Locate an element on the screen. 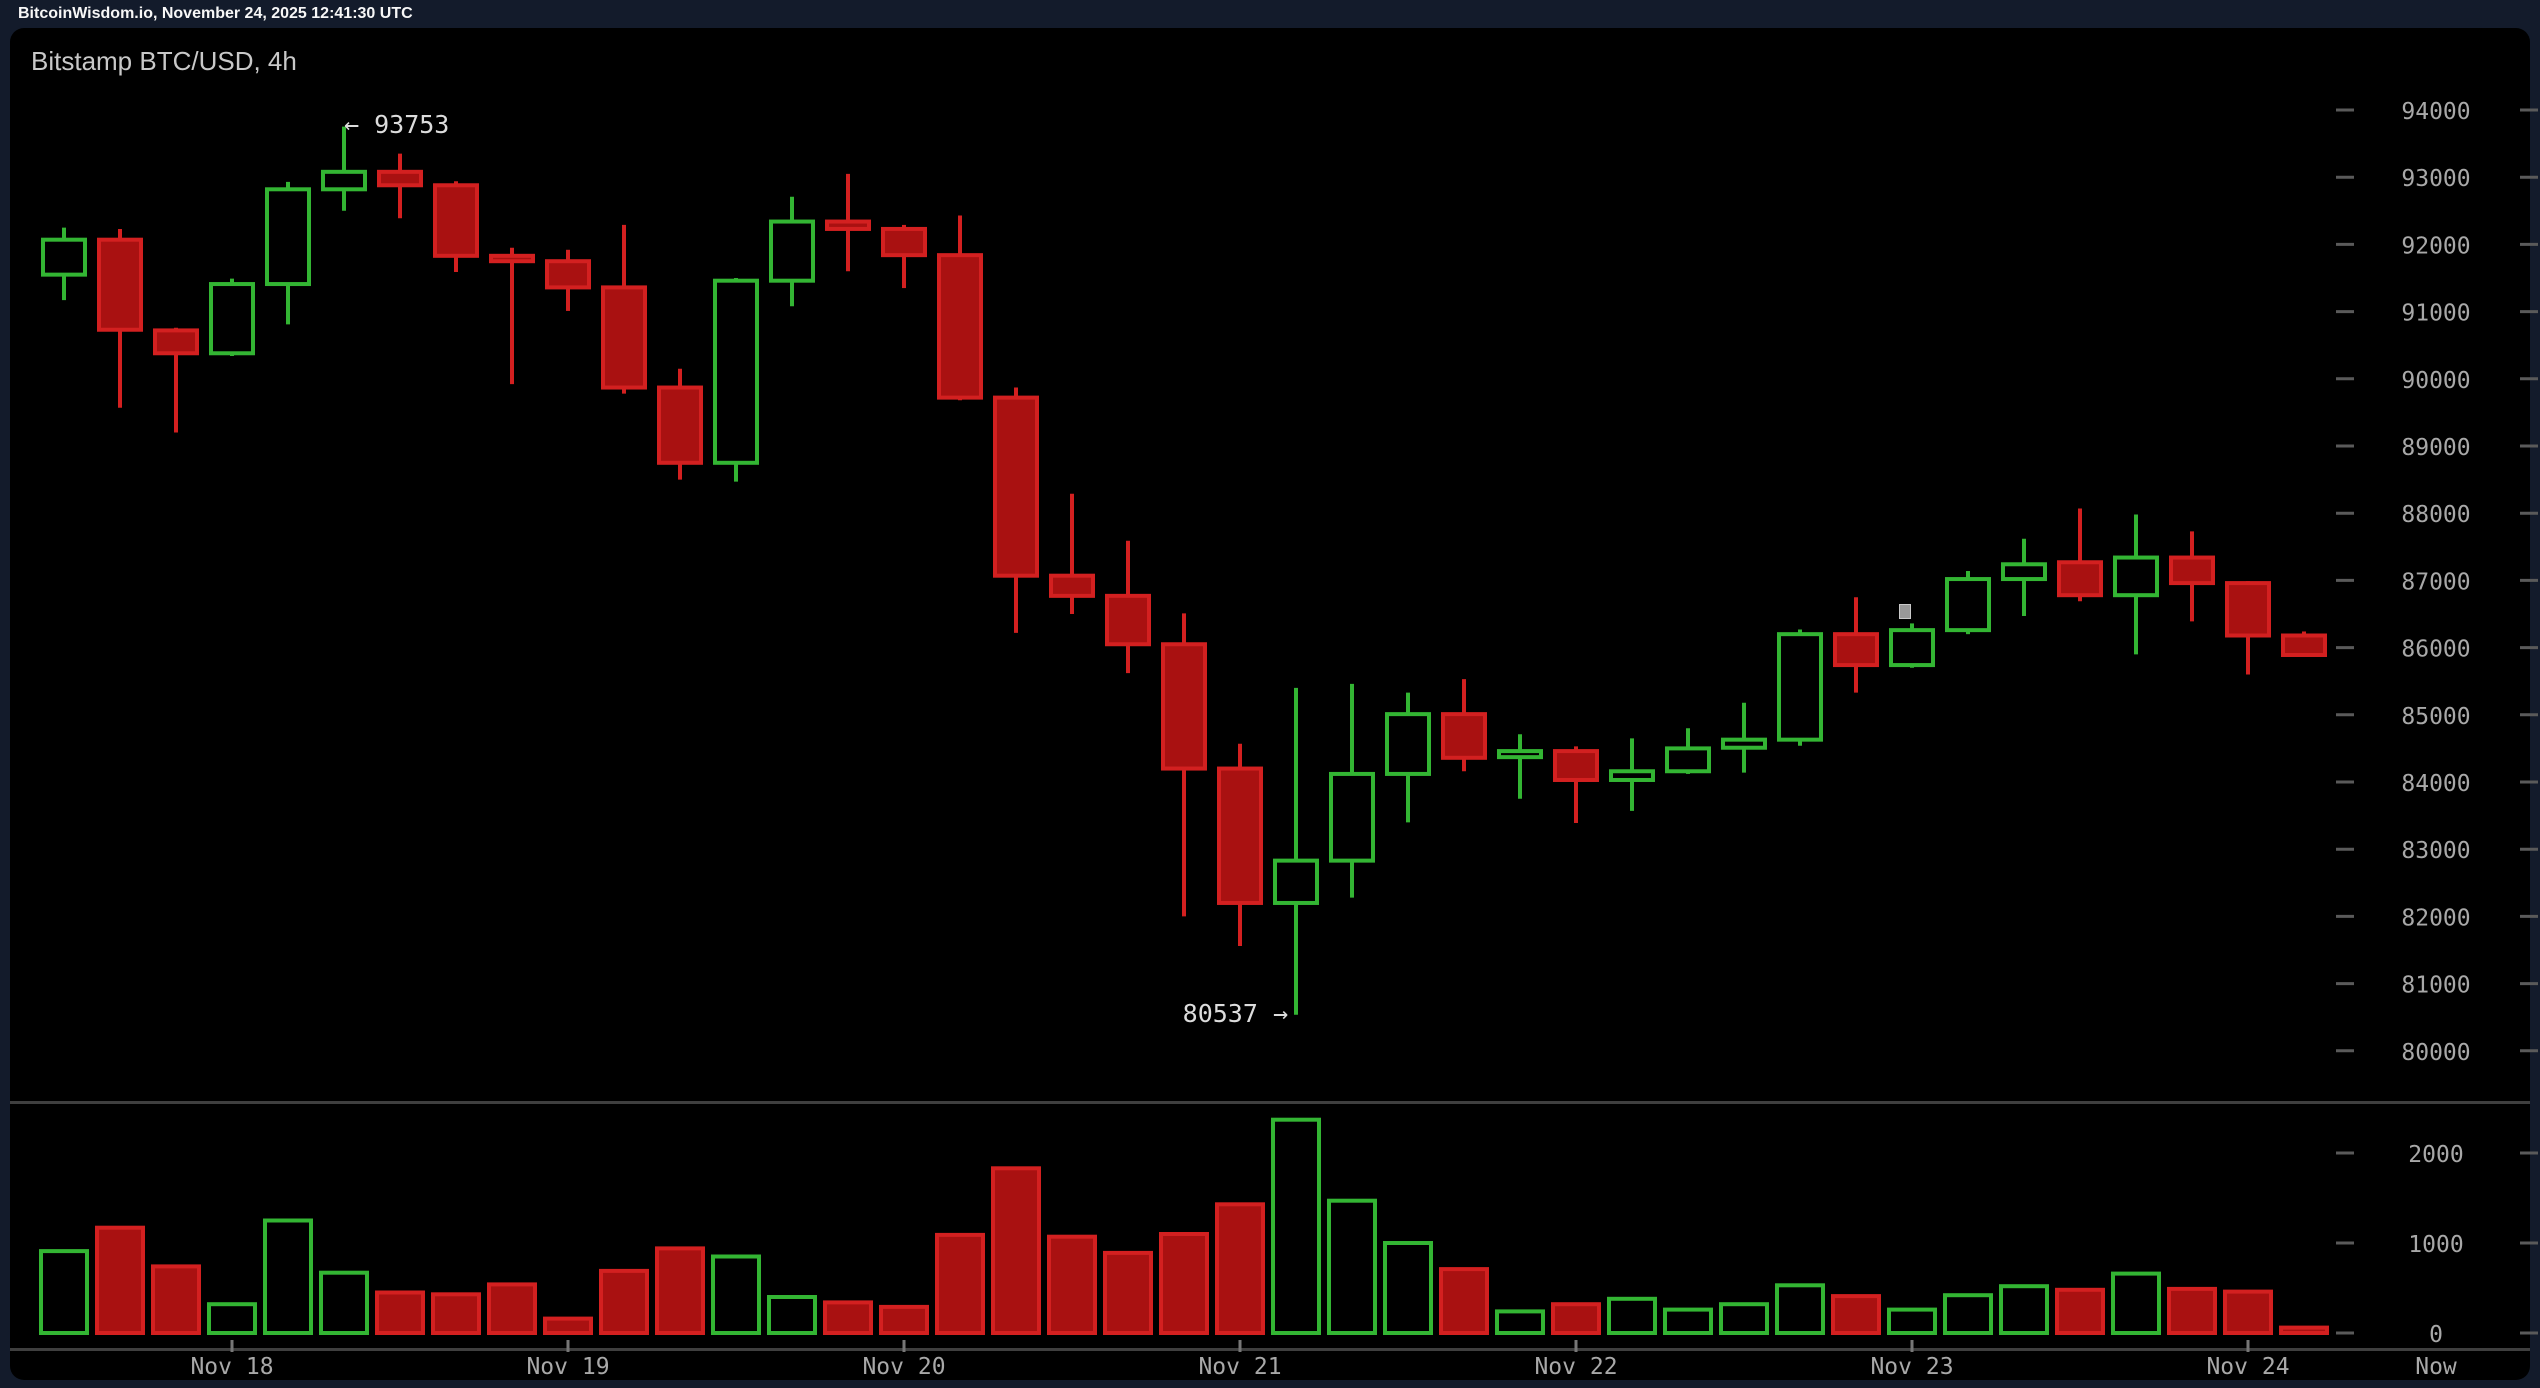 This screenshot has width=2540, height=1388. volume-layer is located at coordinates (1184, 1226).